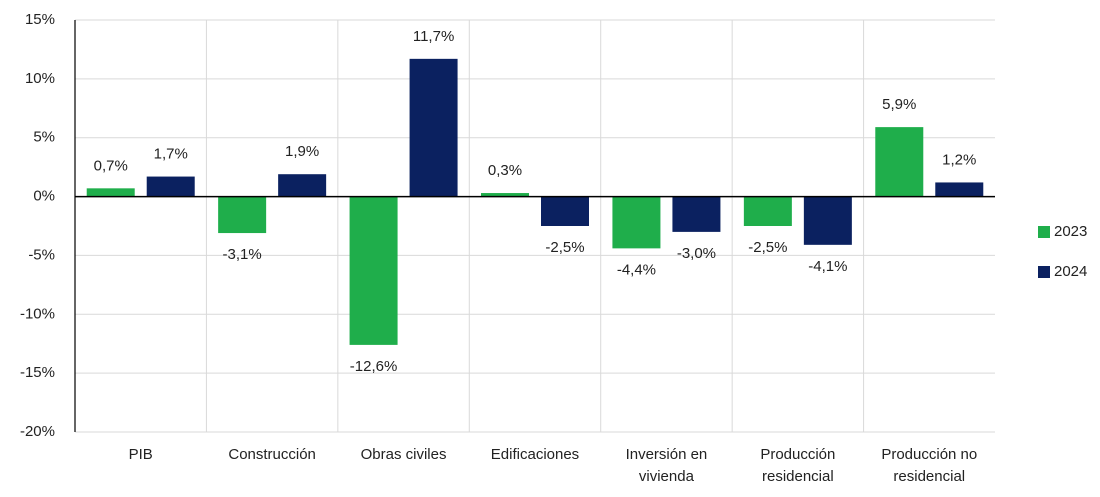 This screenshot has width=1100, height=497. I want to click on x-tick-label: Obras civiles, so click(403, 454).